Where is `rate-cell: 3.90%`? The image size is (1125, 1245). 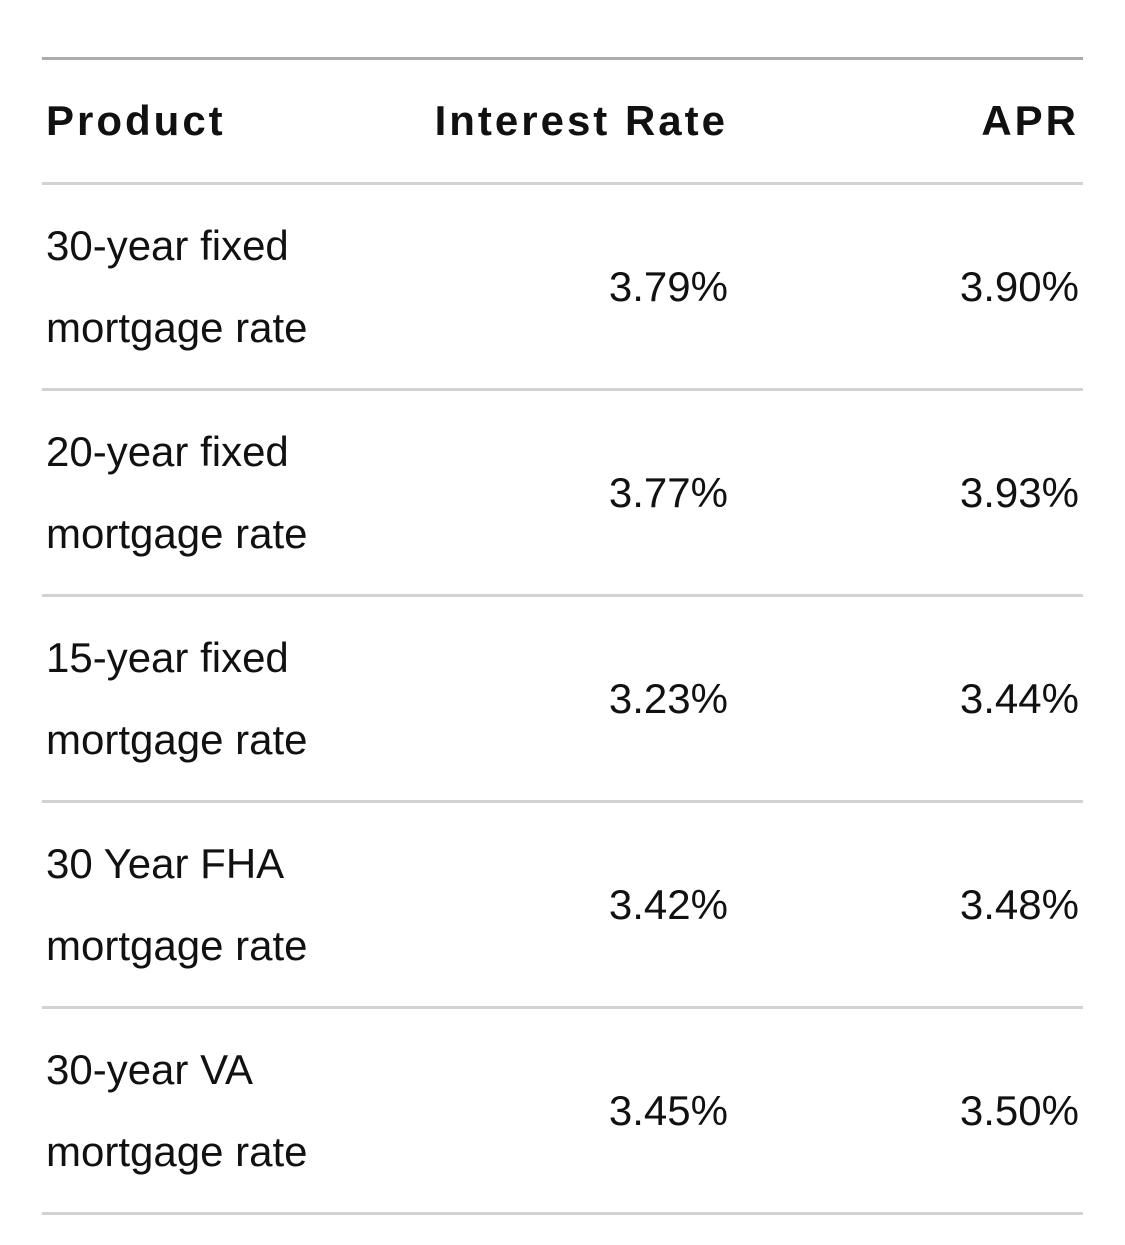
rate-cell: 3.90% is located at coordinates (1019, 286).